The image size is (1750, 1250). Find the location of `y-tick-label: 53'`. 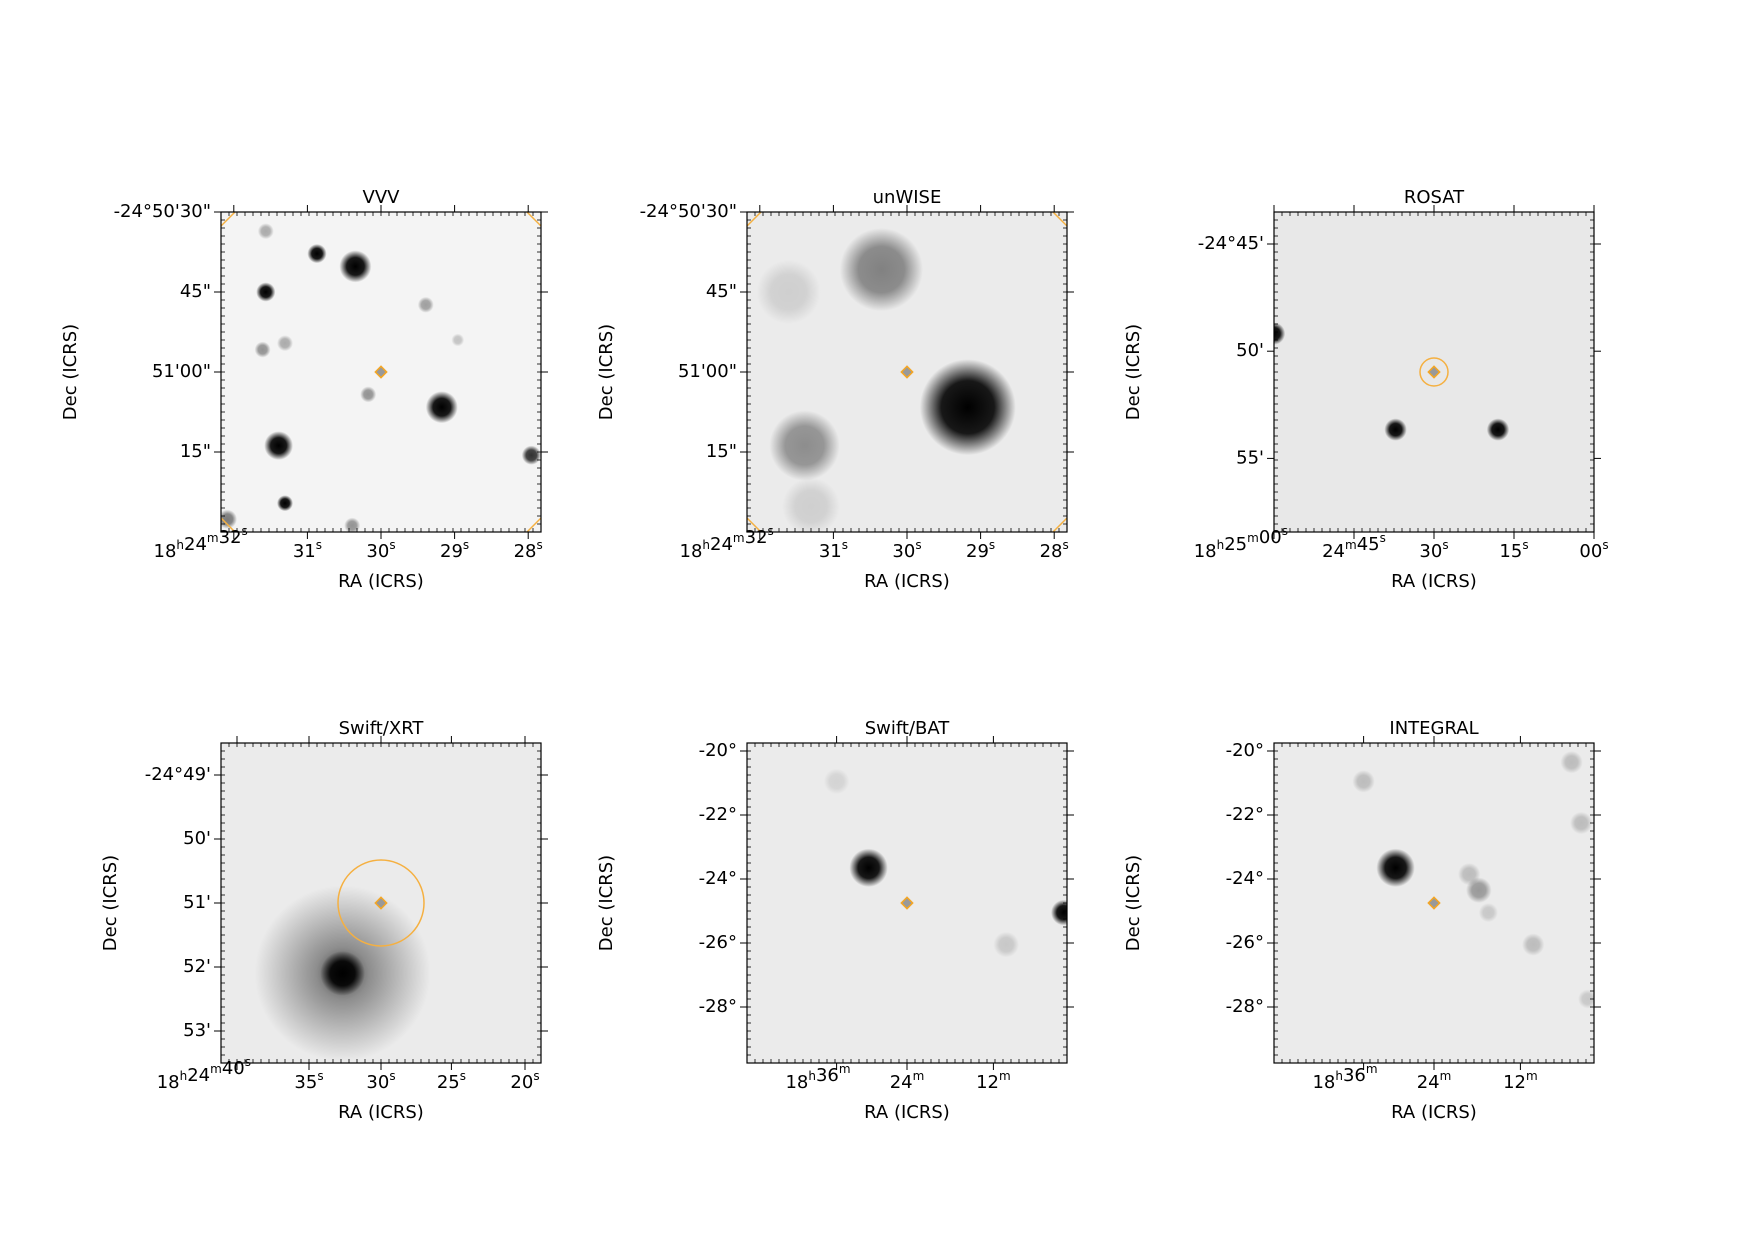

y-tick-label: 53' is located at coordinates (197, 1030).